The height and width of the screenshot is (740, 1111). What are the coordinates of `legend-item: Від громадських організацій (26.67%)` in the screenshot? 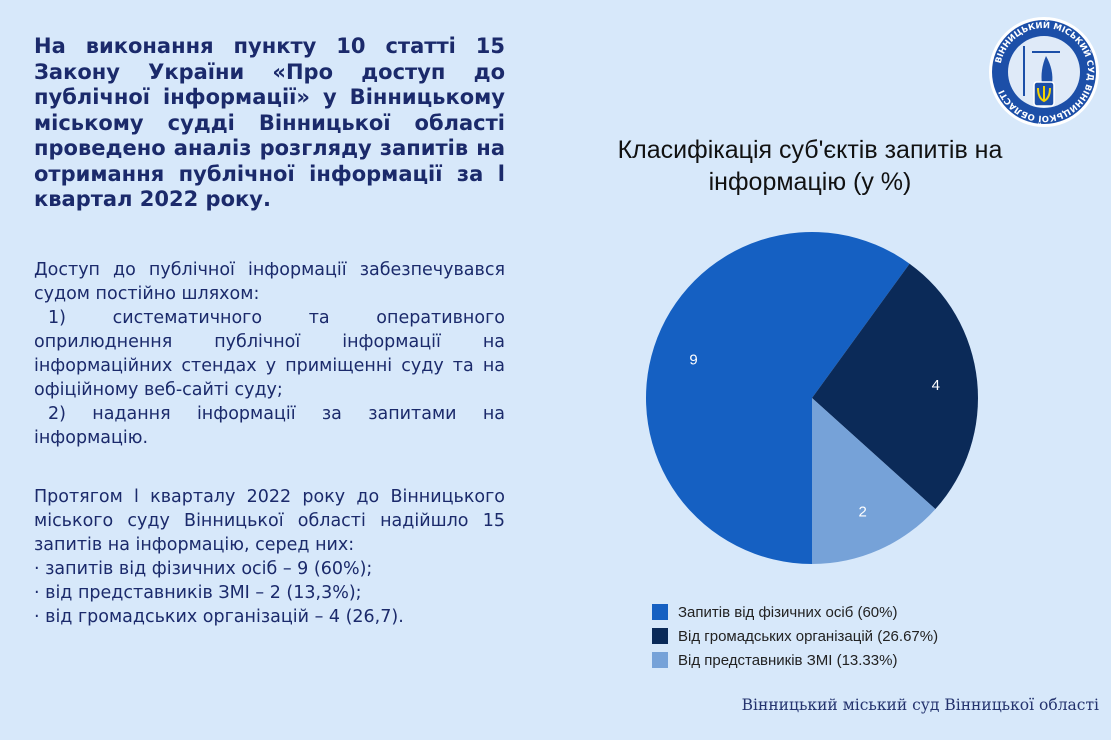 It's located at (795, 636).